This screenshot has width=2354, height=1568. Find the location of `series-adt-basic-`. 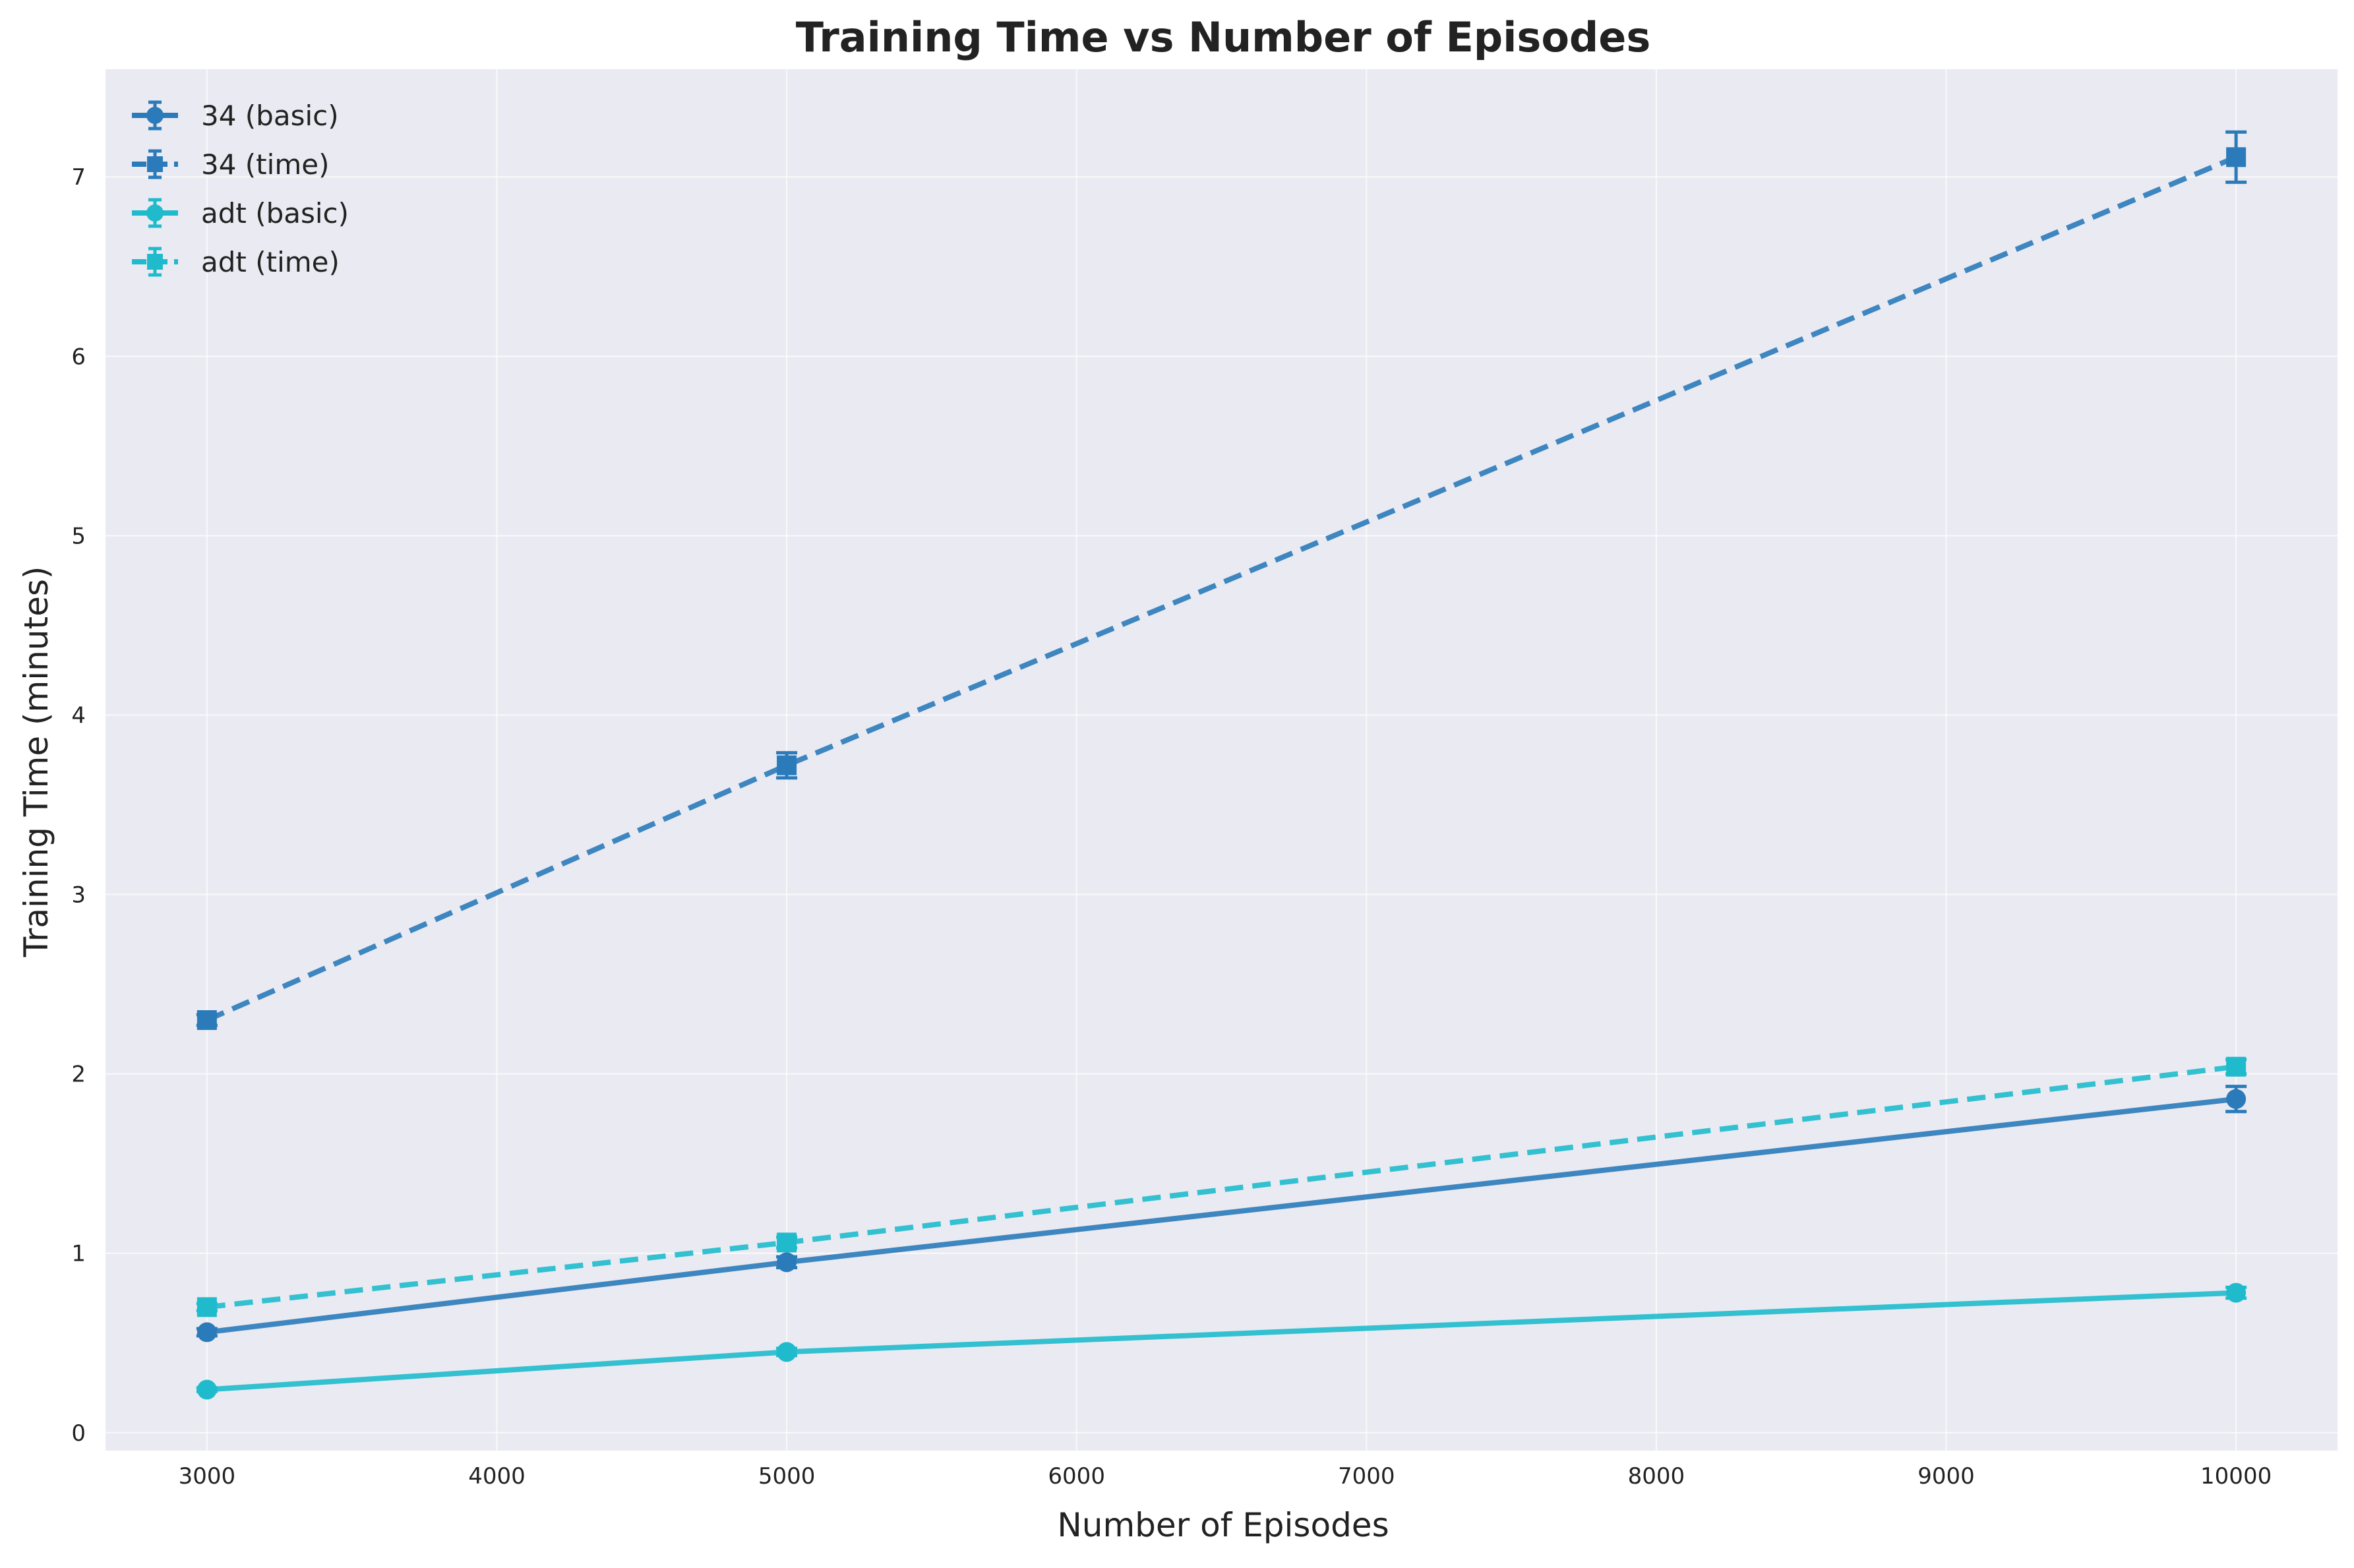

series-adt-basic- is located at coordinates (1221, 1341).